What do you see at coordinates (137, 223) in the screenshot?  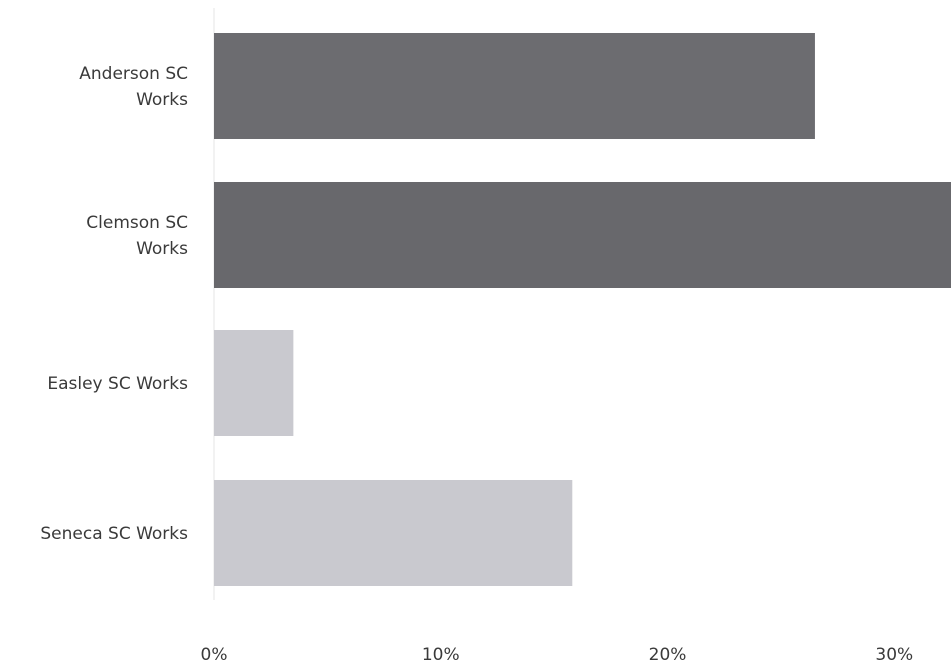 I see `category-label-line: Clemson SC` at bounding box center [137, 223].